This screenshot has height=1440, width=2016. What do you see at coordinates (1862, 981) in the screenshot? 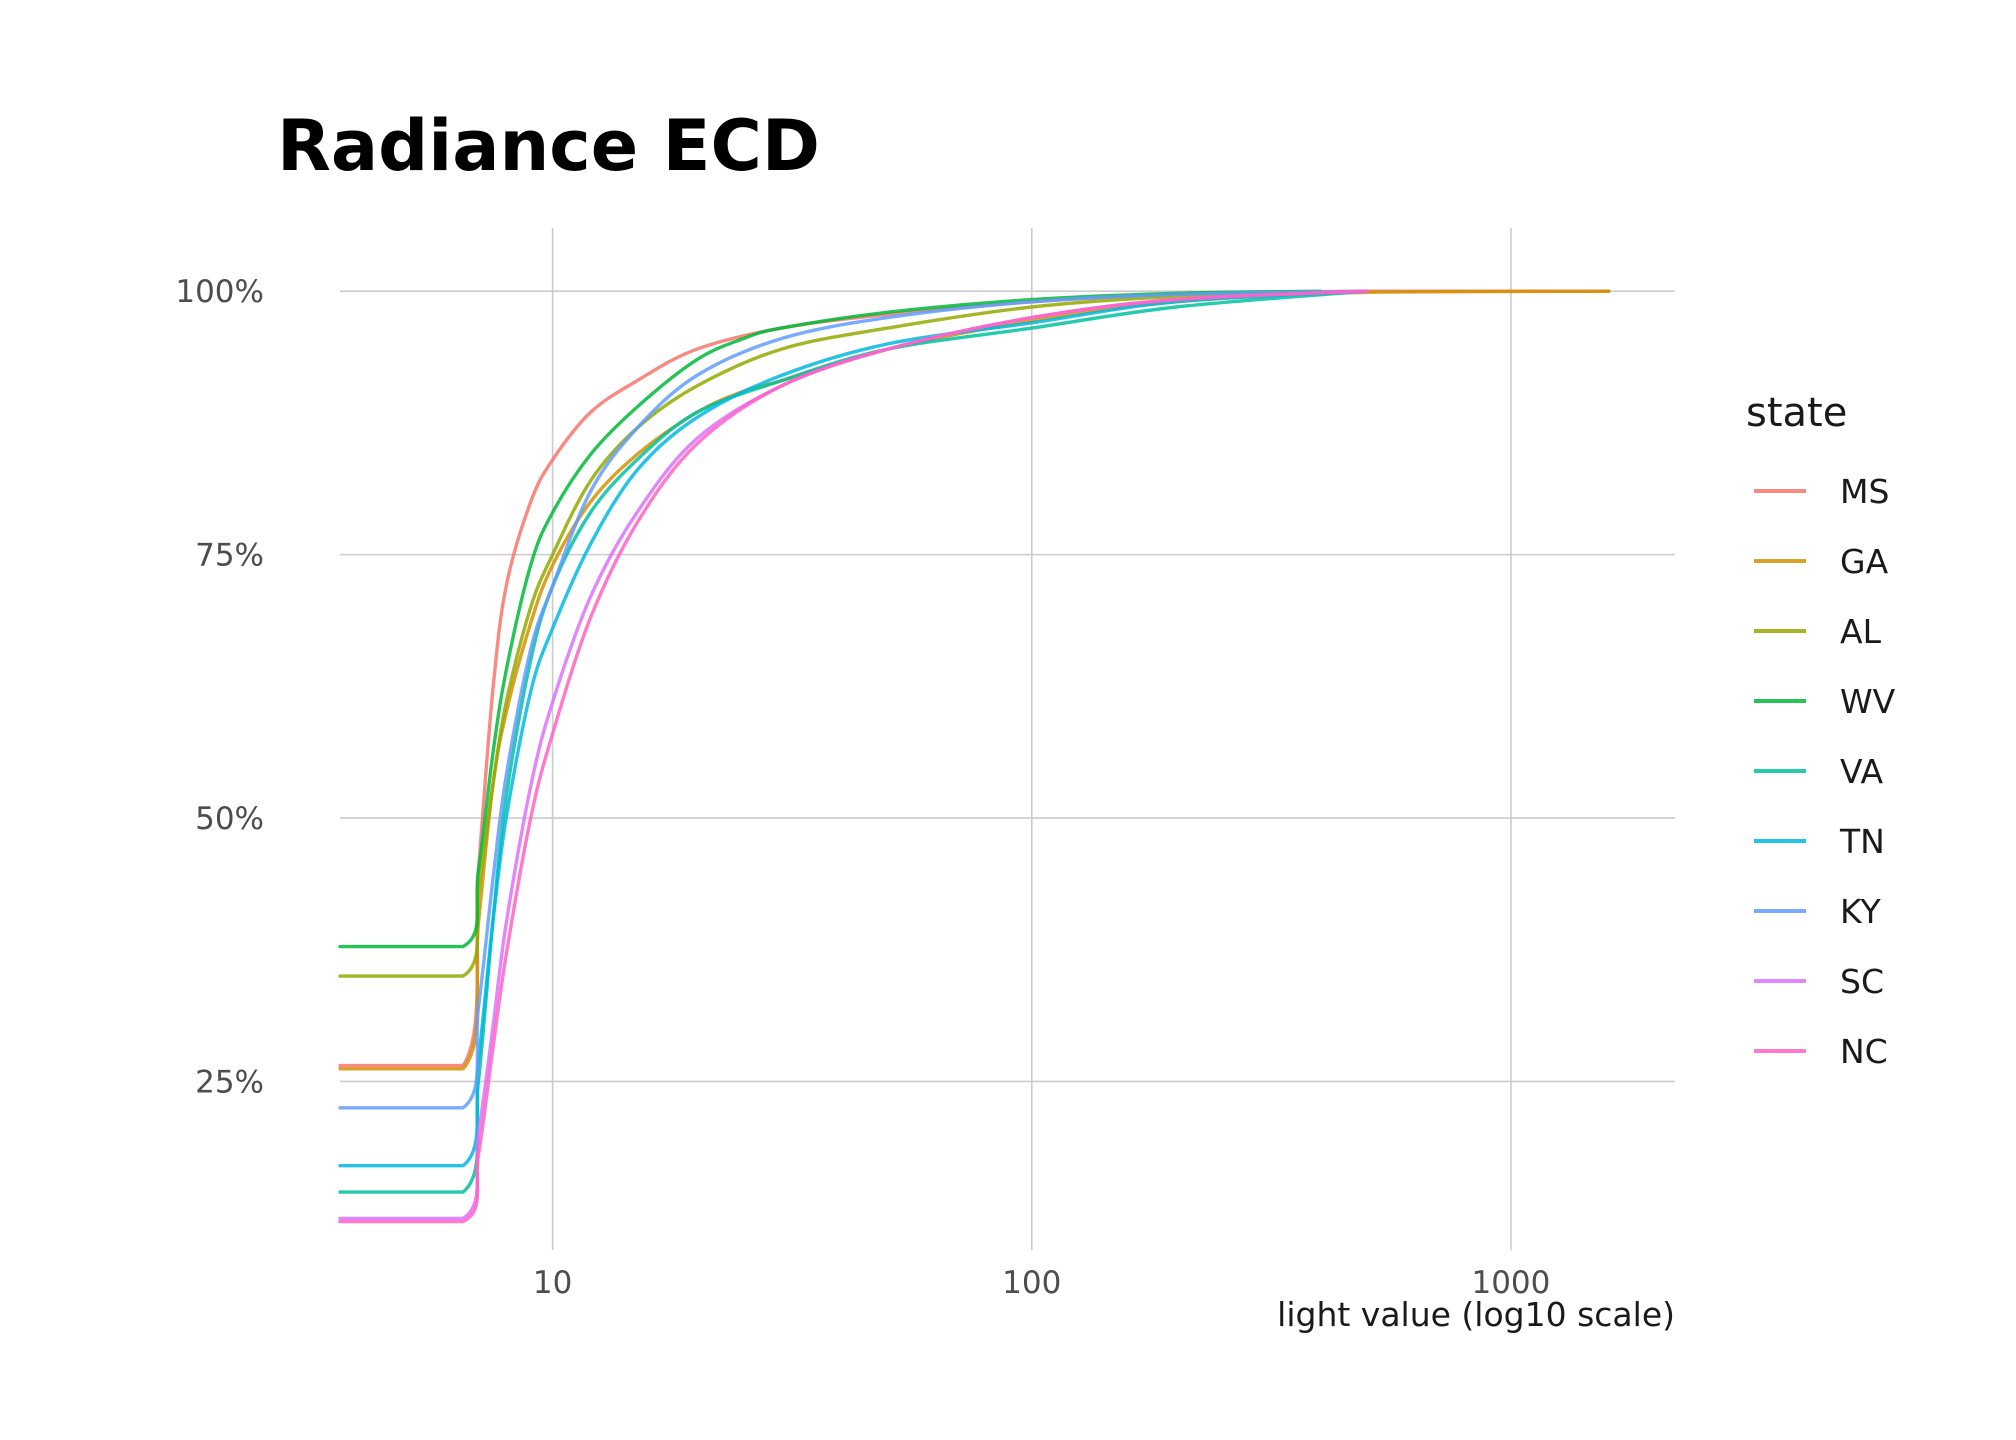
I see `legend-label: SC` at bounding box center [1862, 981].